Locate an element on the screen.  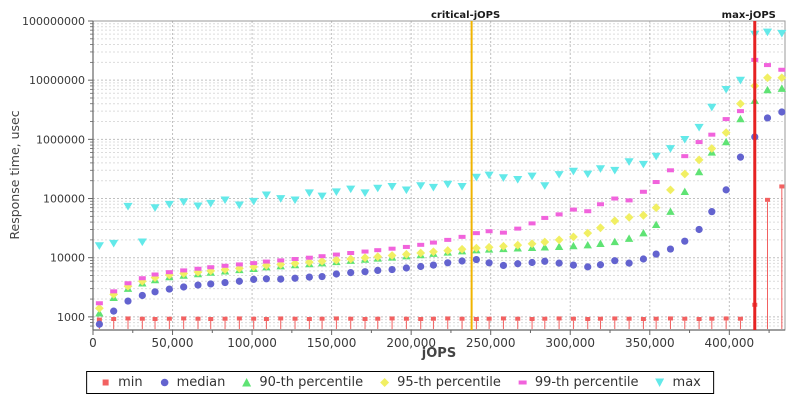
legend-item-95-th-percentile: 95-th percentile is located at coordinates (439, 382).